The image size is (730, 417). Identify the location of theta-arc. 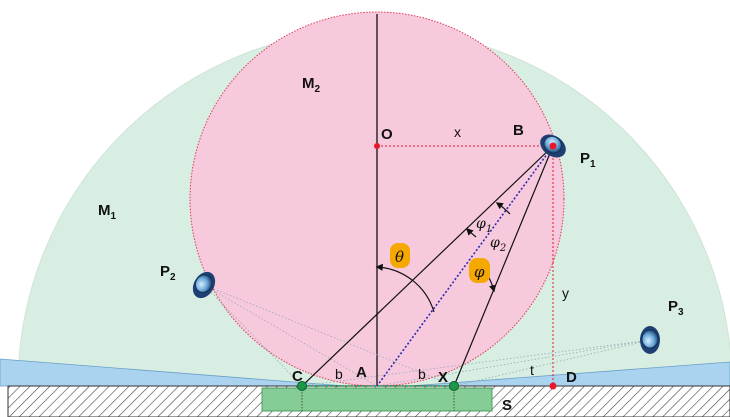
(405, 288).